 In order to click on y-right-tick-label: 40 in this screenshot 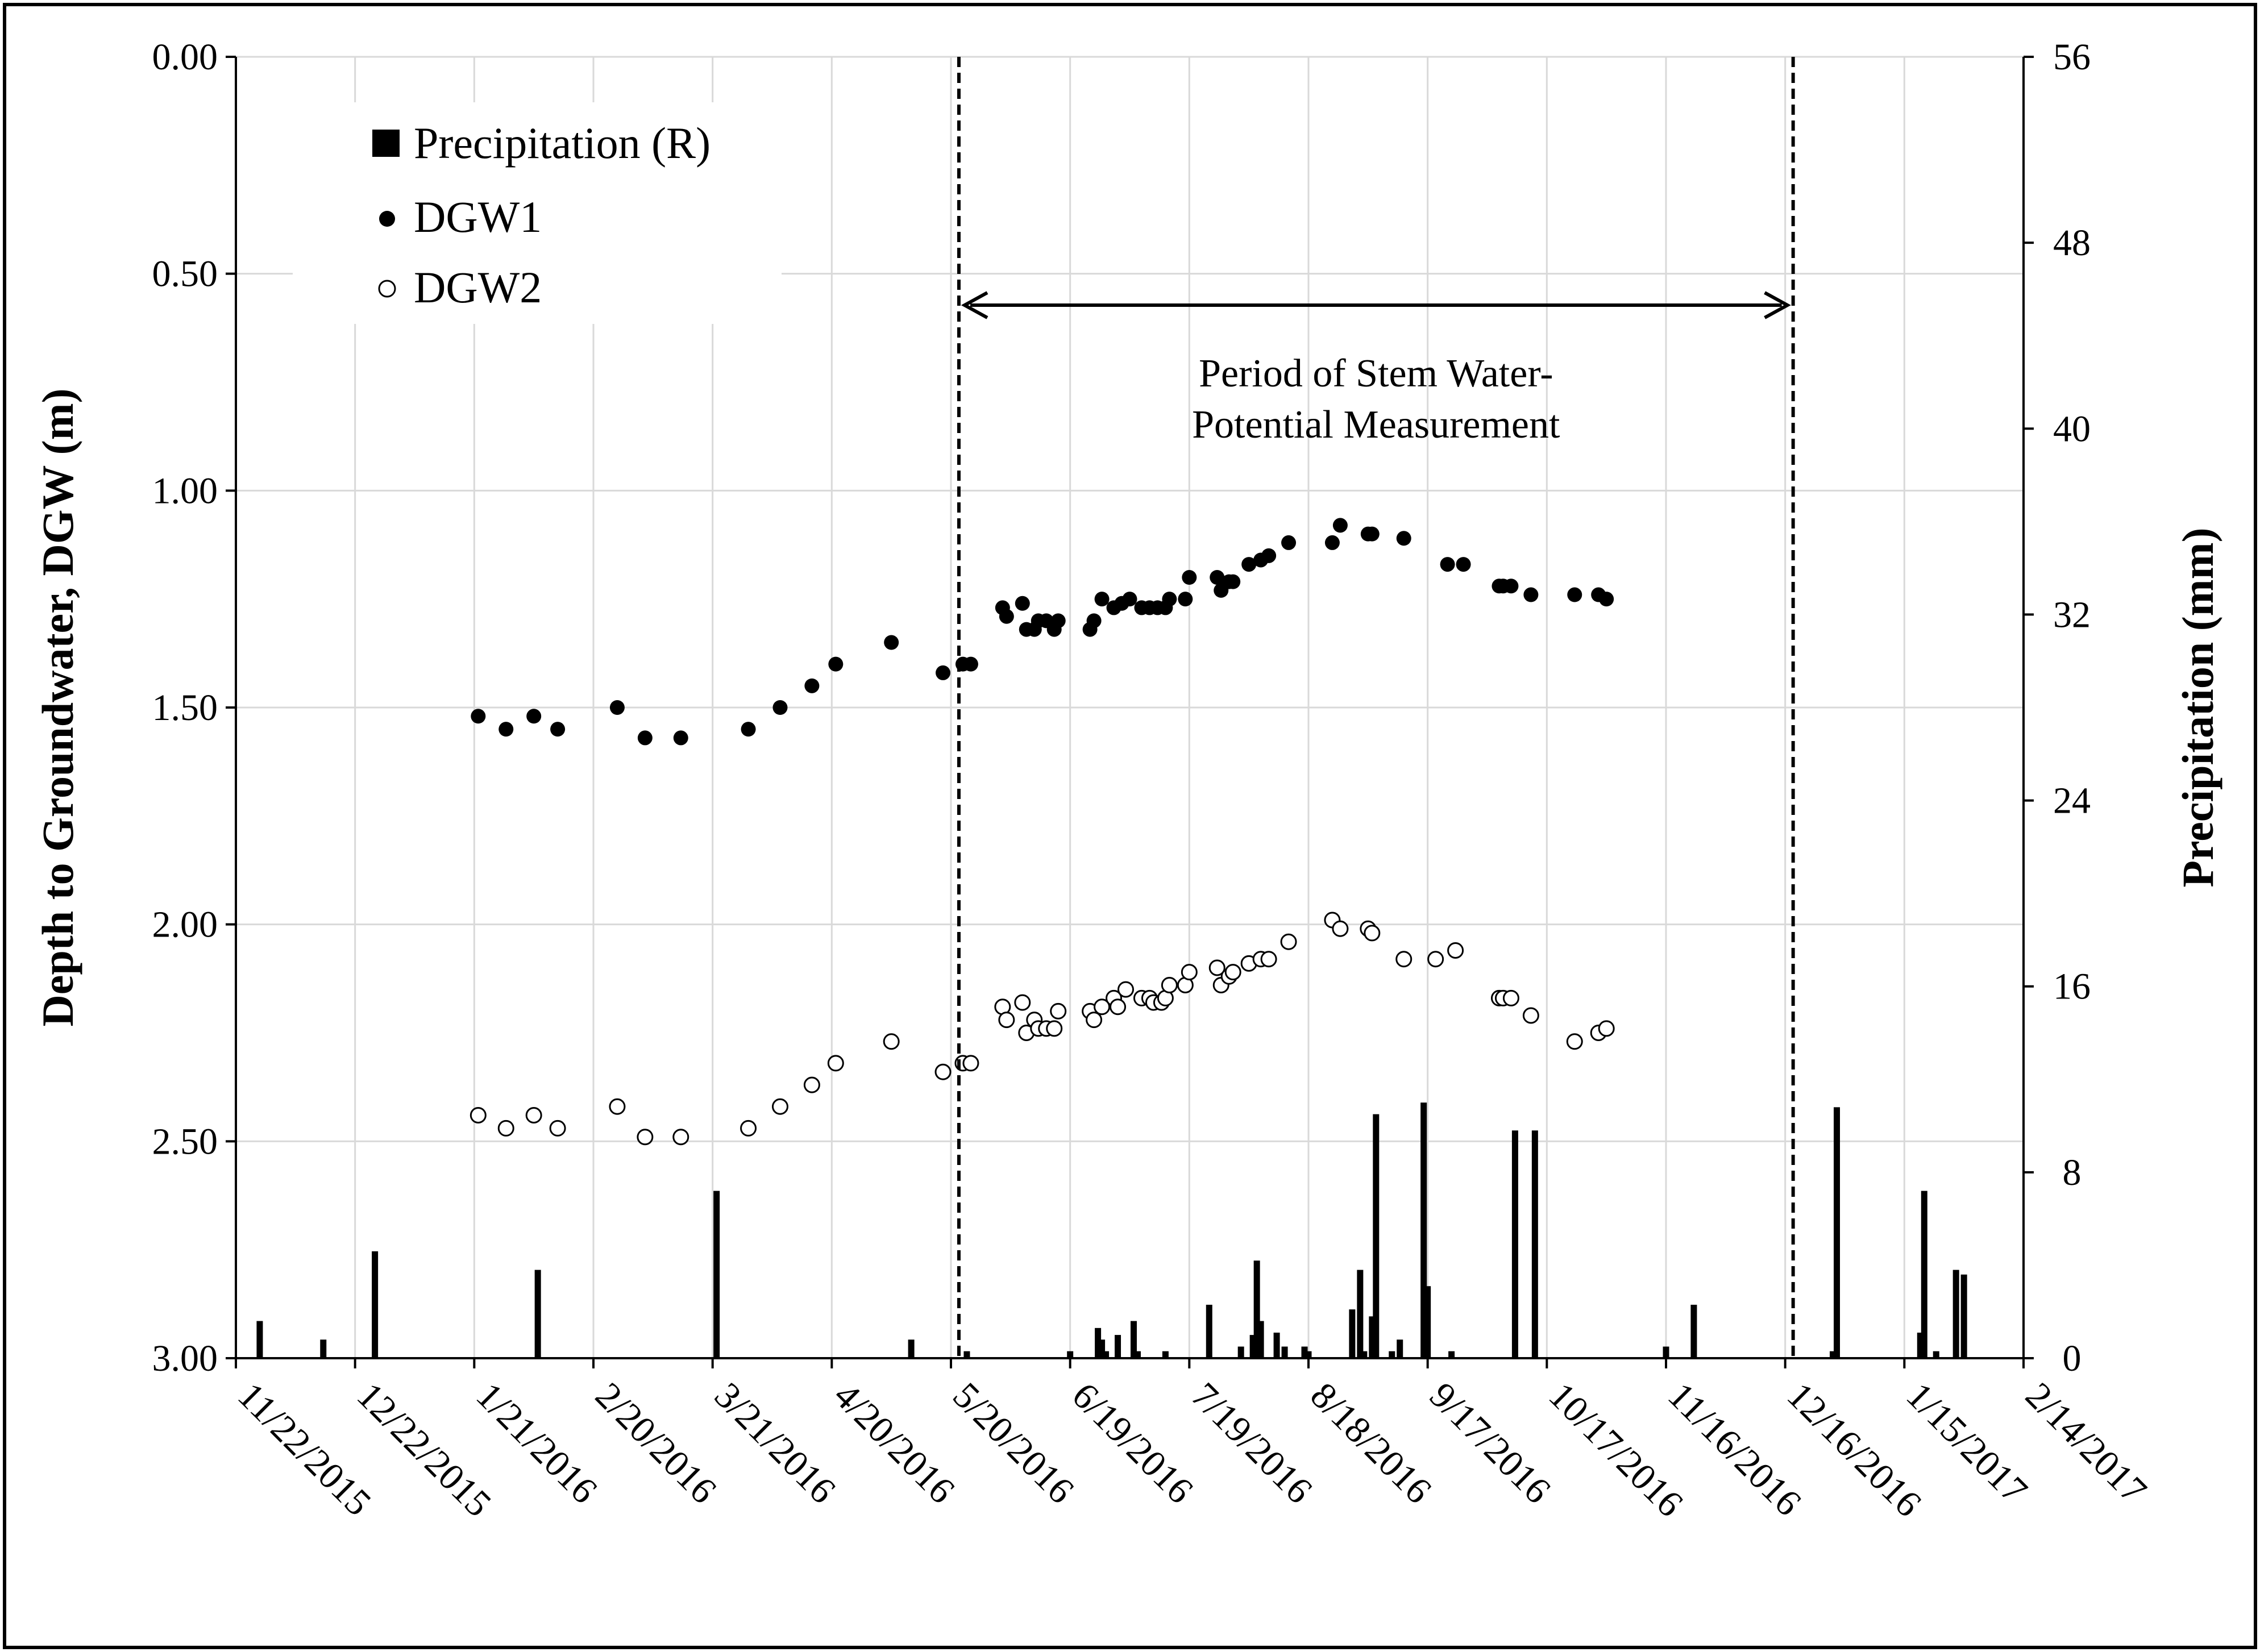, I will do `click(2072, 429)`.